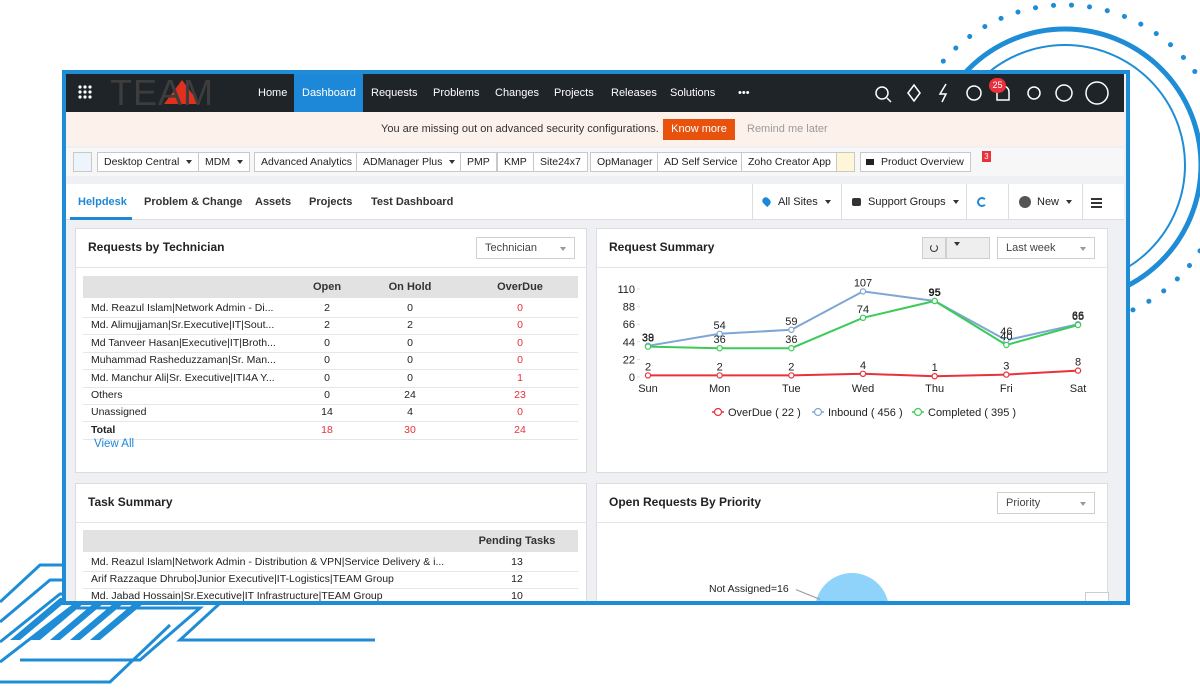 This screenshot has width=1200, height=700. Describe the element at coordinates (982, 202) in the screenshot. I see `refresh-icon` at that location.